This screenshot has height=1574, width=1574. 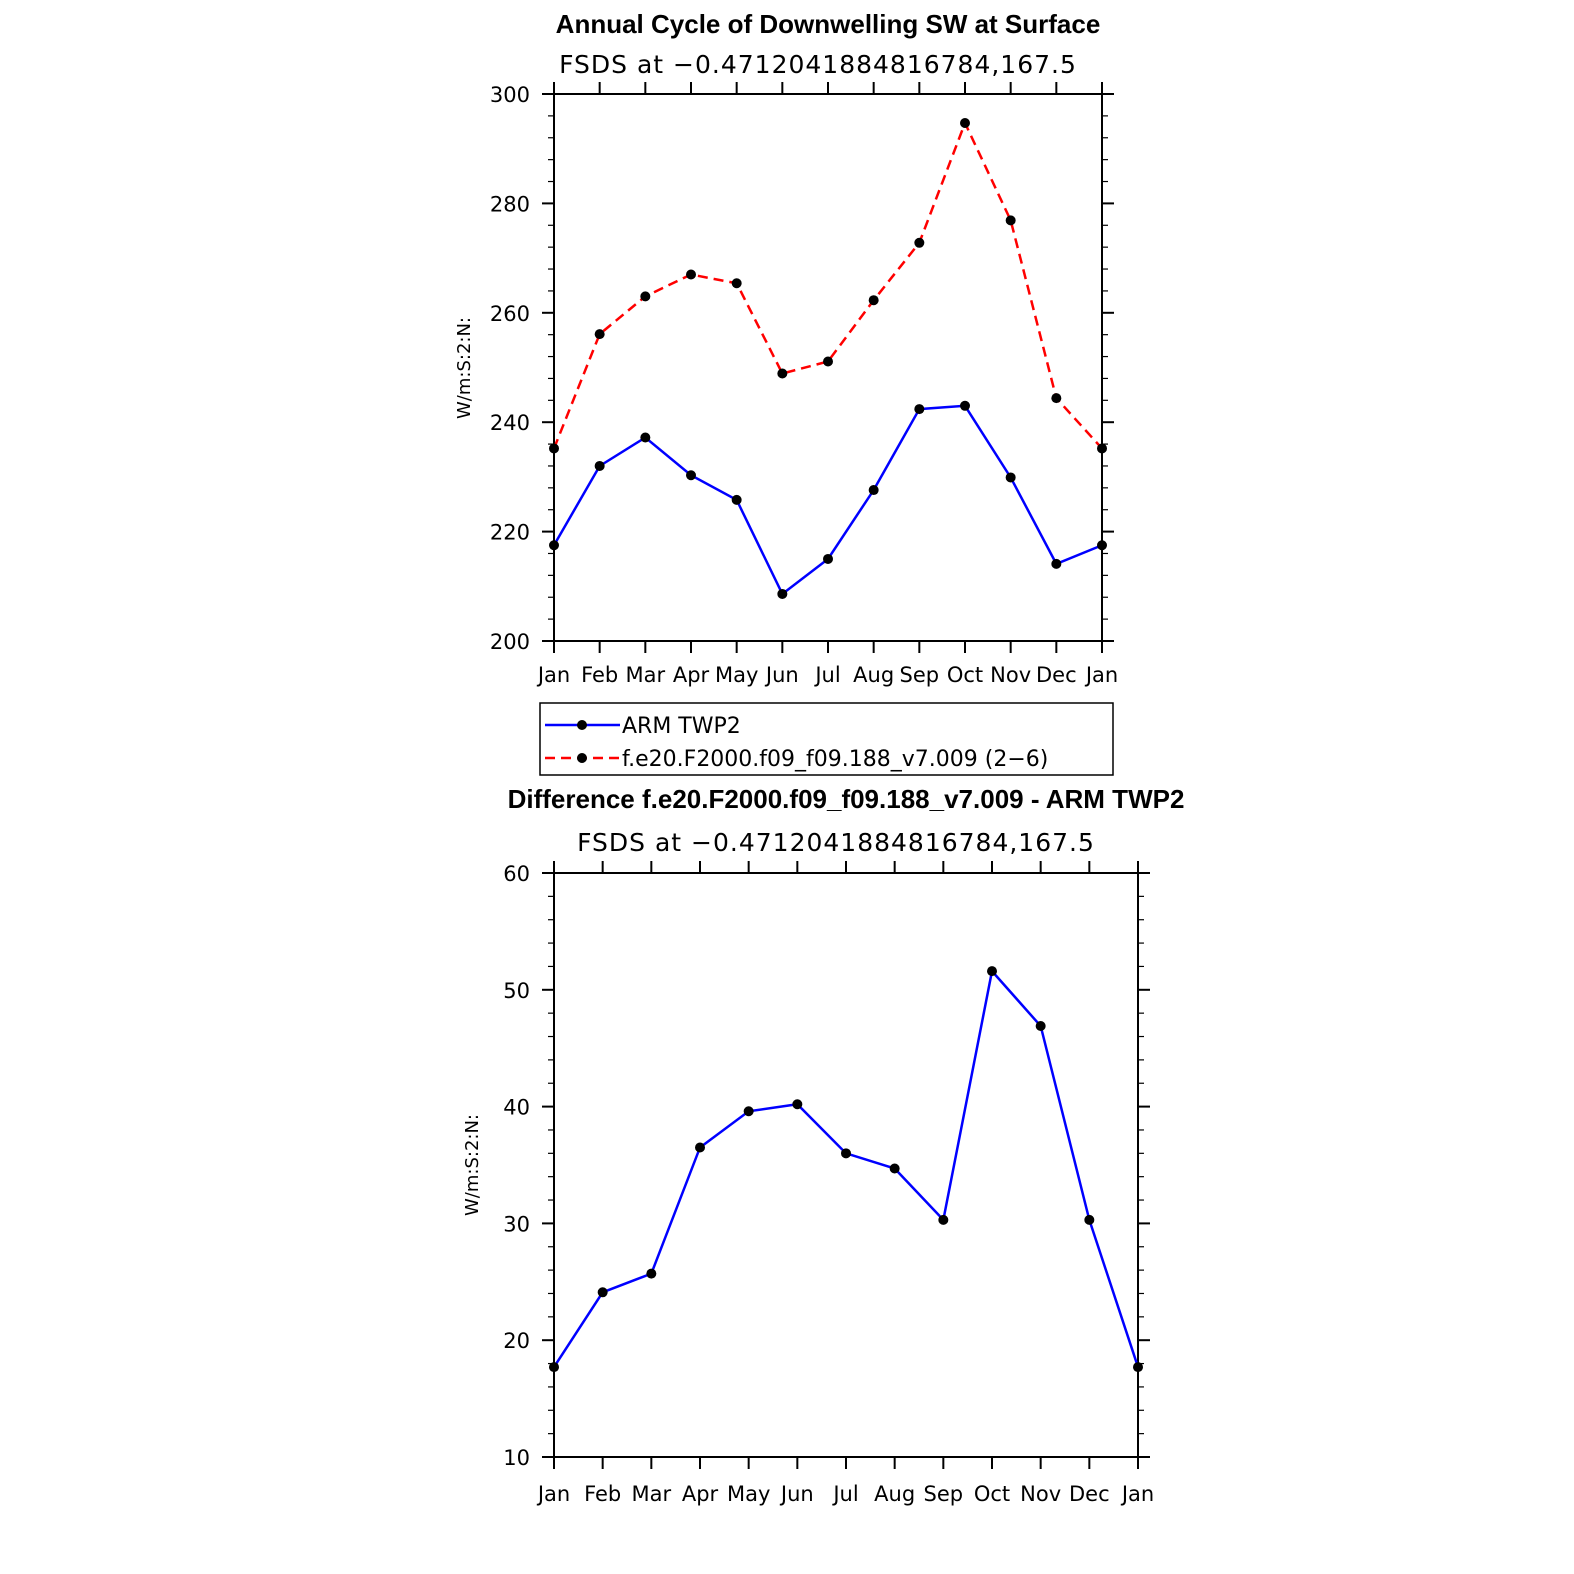 What do you see at coordinates (516, 991) in the screenshot?
I see `y-tick-label: 50` at bounding box center [516, 991].